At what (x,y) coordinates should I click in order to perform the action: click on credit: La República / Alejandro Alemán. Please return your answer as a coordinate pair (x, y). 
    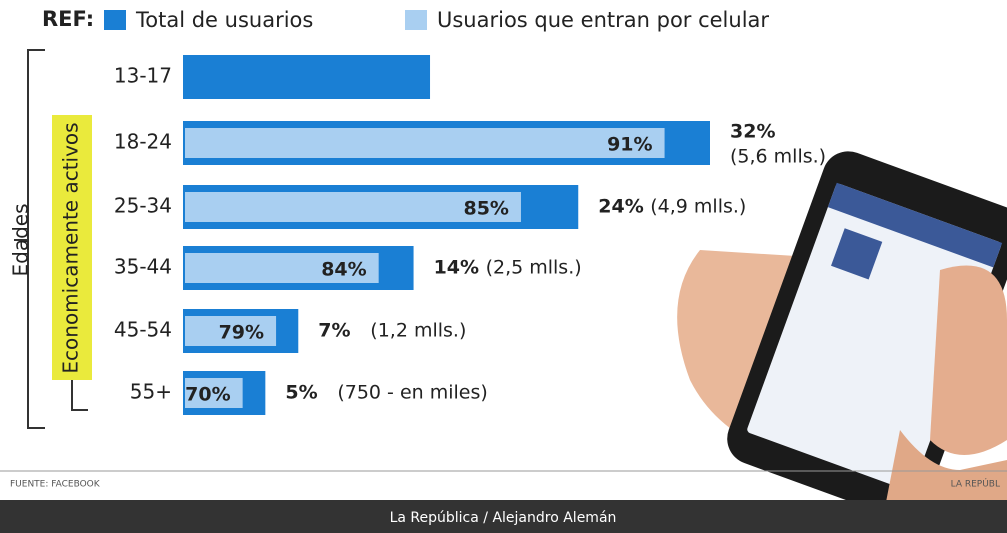
    Looking at the image, I should click on (503, 518).